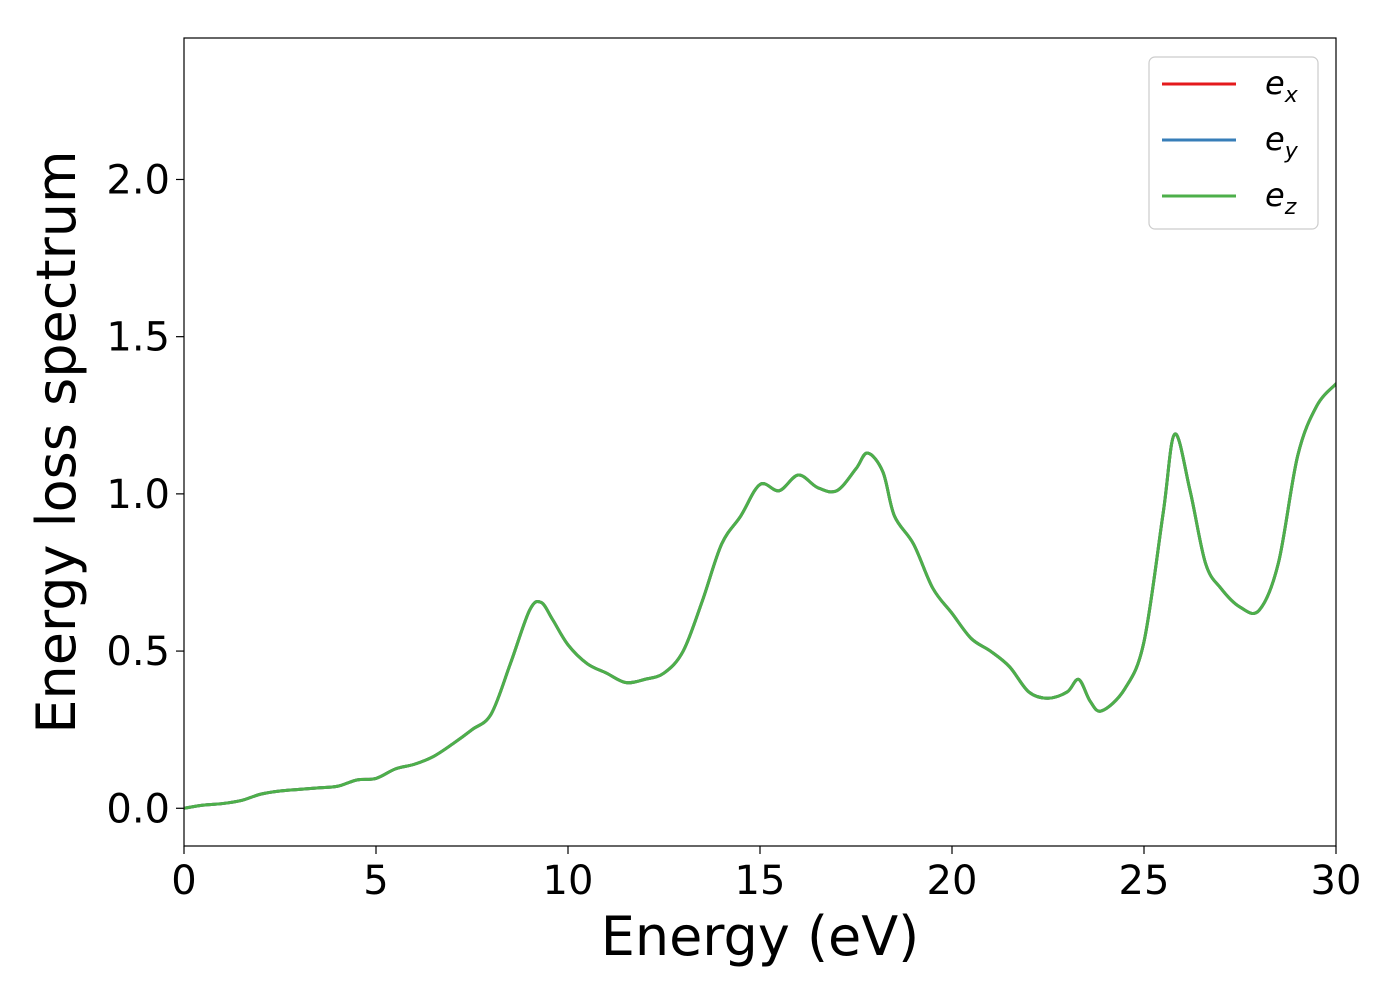 This screenshot has height=1000, width=1400. Describe the element at coordinates (760, 881) in the screenshot. I see `x-tick-label: 15` at that location.